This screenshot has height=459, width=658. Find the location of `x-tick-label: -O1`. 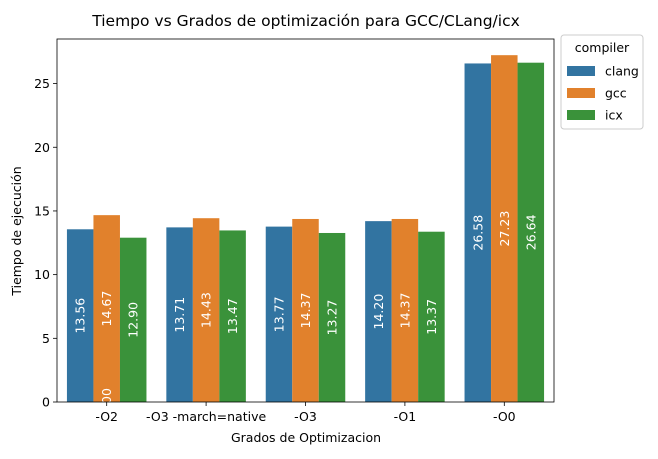

x-tick-label: -O1 is located at coordinates (405, 416).